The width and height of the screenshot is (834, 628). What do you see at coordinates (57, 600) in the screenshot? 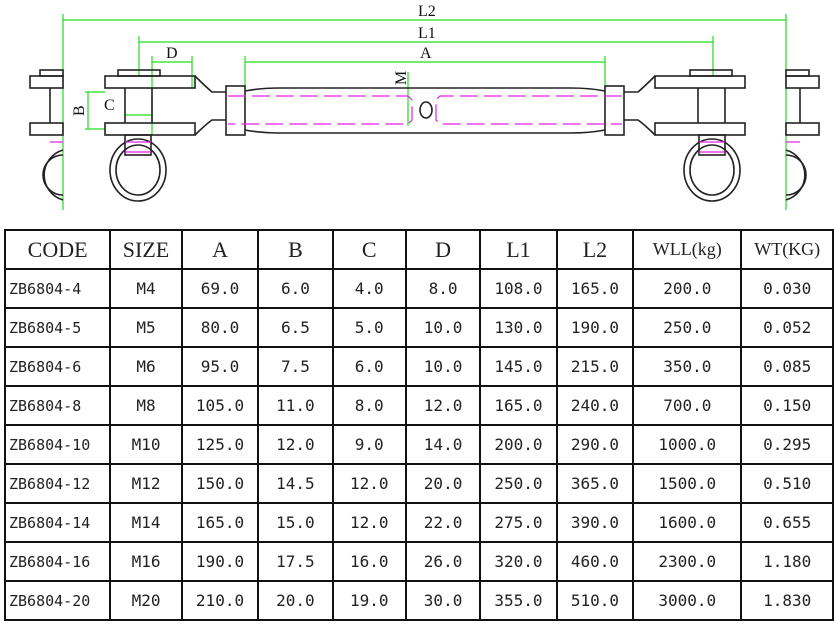
I see `table-cell: ZB6804-20` at bounding box center [57, 600].